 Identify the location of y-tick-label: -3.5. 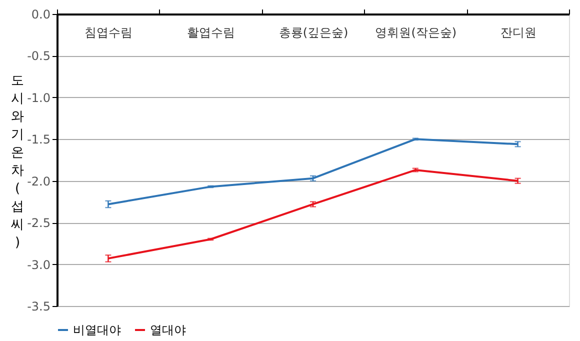
(38, 307).